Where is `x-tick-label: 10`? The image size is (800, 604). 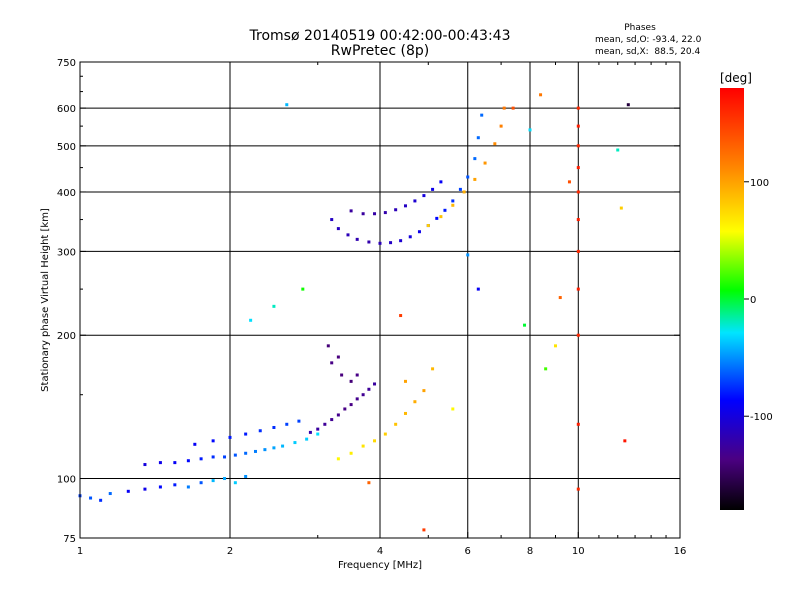
x-tick-label: 10 is located at coordinates (578, 551).